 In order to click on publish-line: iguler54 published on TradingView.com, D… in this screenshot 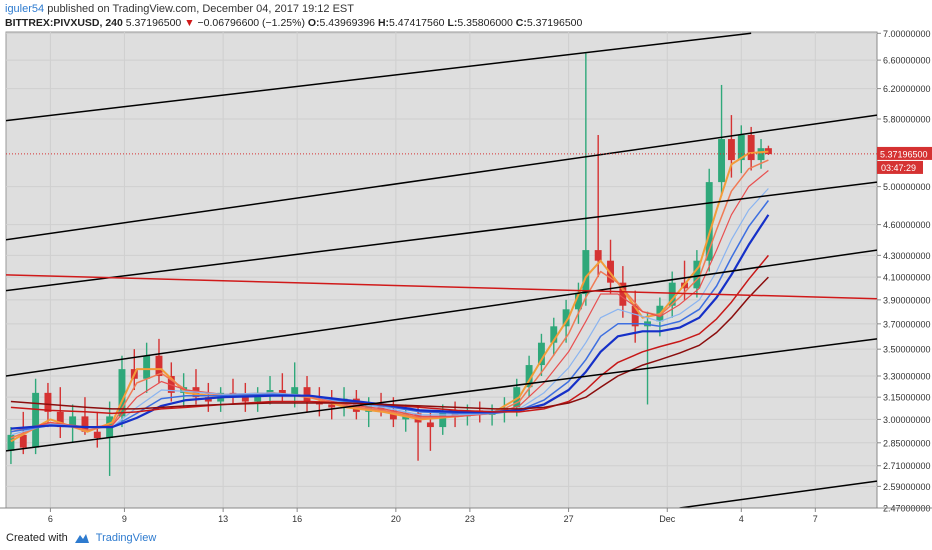, I will do `click(465, 9)`.